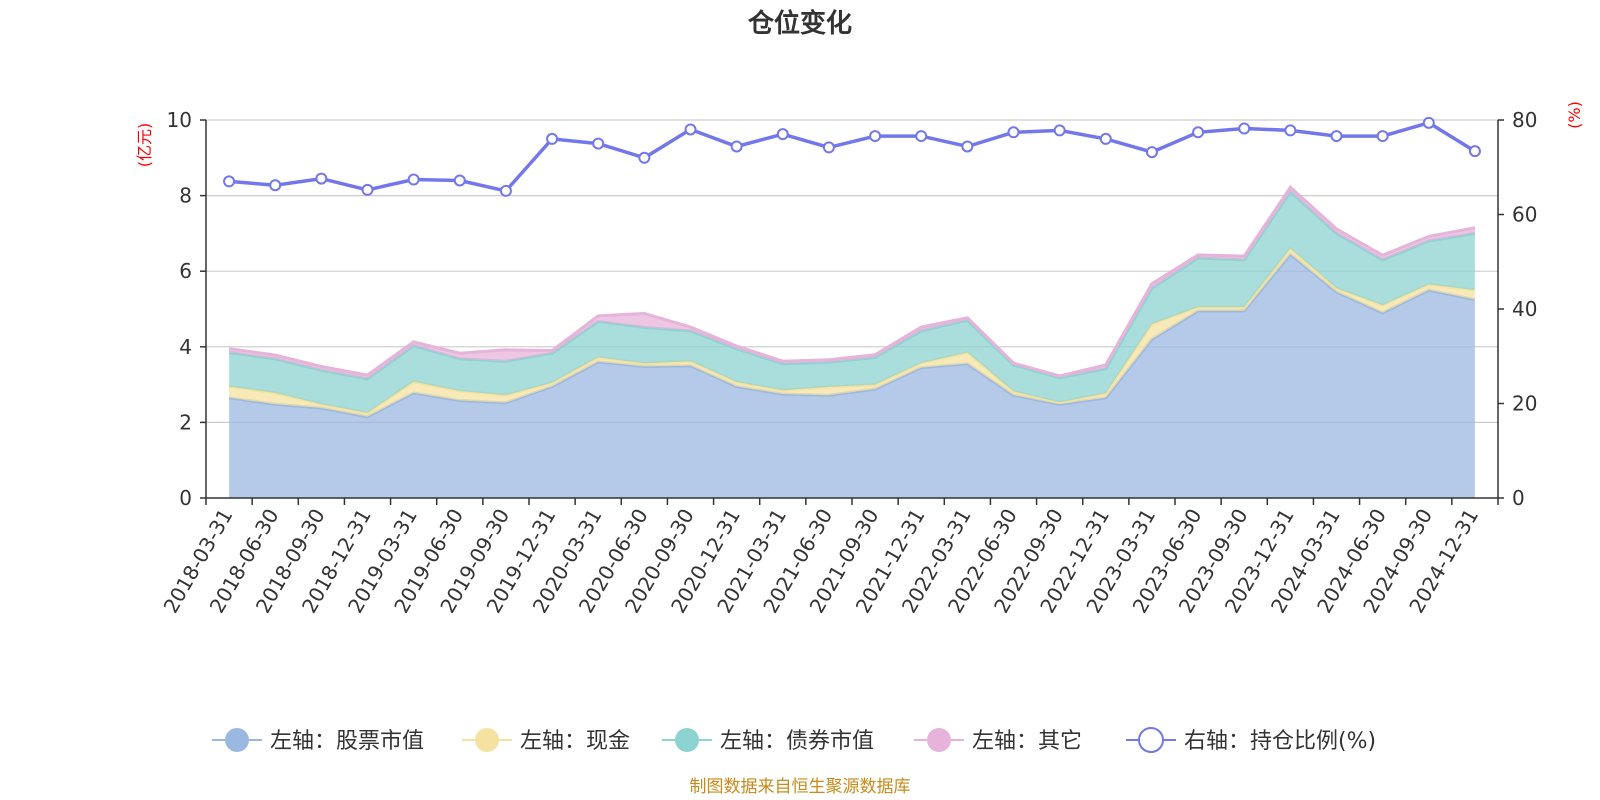  Describe the element at coordinates (1524, 309) in the screenshot. I see `right-axis-tick-label: 40` at that location.